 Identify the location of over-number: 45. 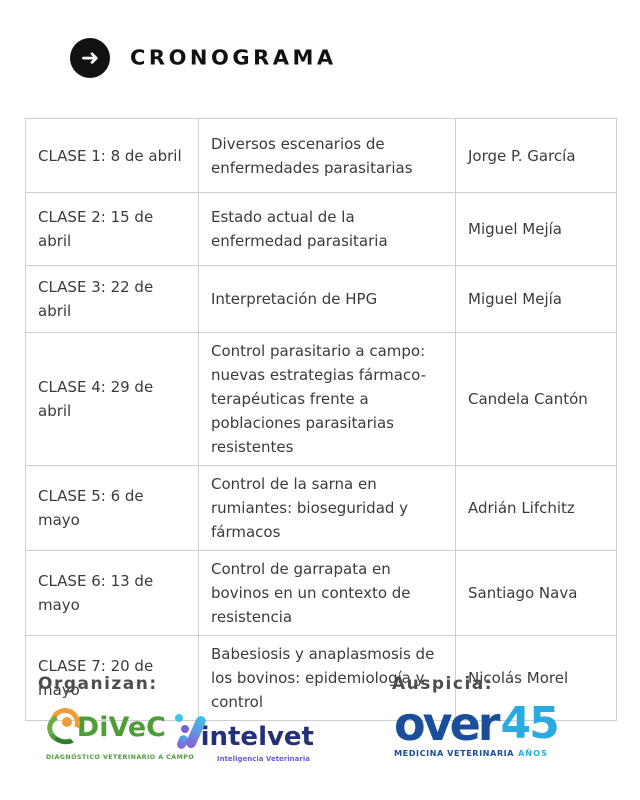
(529, 723).